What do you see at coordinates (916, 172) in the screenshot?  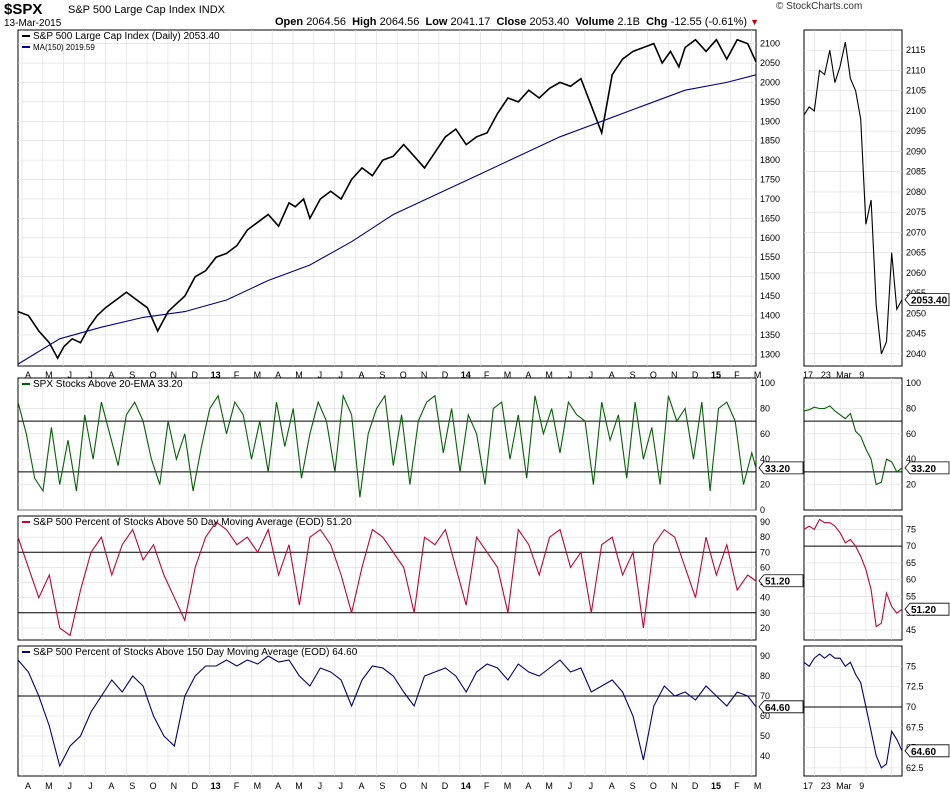 I see `y-tick-label: 2085` at bounding box center [916, 172].